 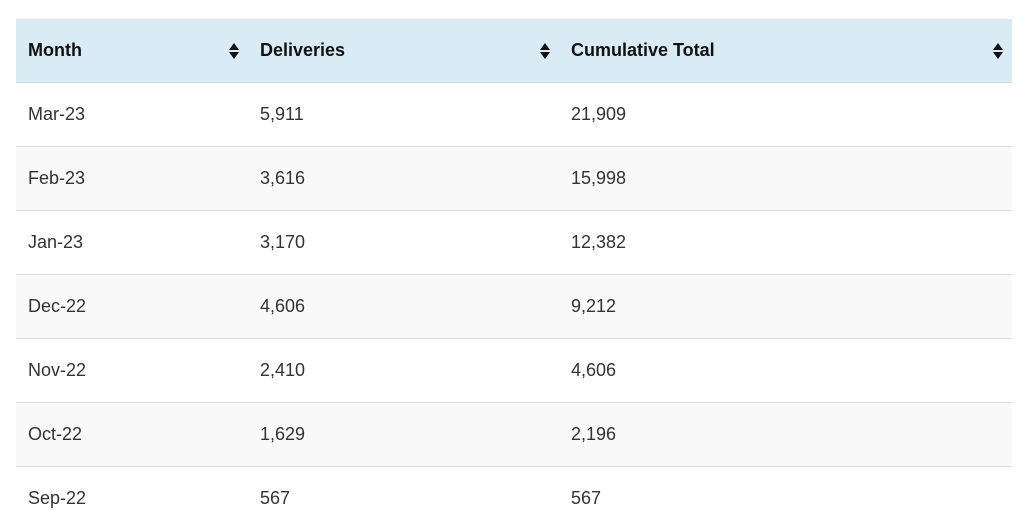 What do you see at coordinates (132, 370) in the screenshot?
I see `month-cell: Nov-22` at bounding box center [132, 370].